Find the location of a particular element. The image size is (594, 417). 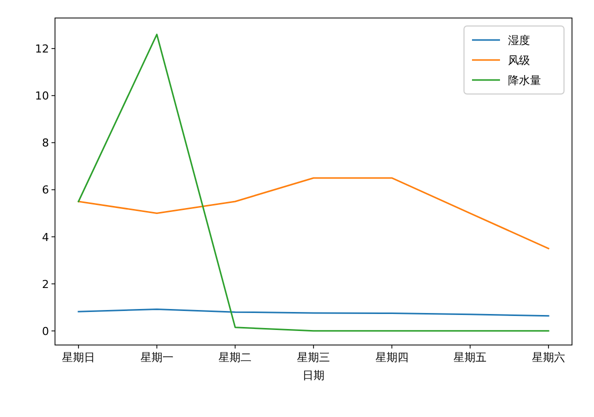

x-tick-label: 星期四 is located at coordinates (391, 357).